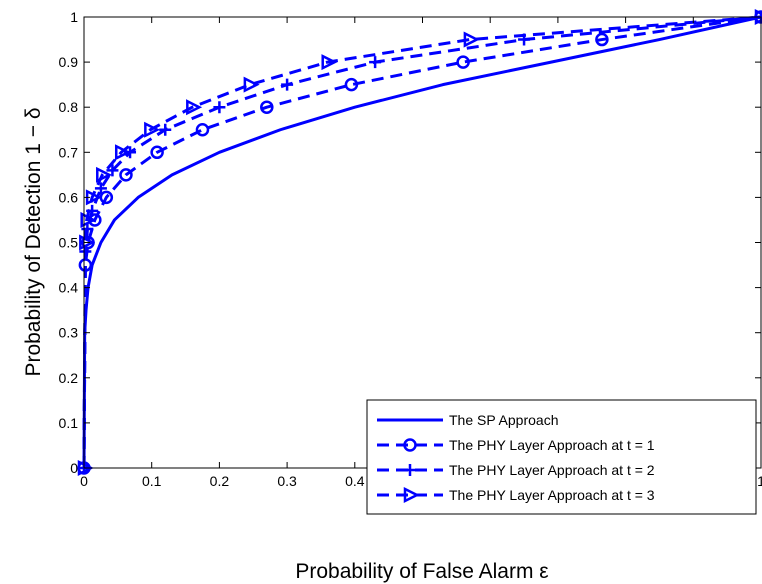 This screenshot has height=584, width=762. What do you see at coordinates (552, 445) in the screenshot?
I see `legend-label: The PHY Layer Approach at t = 1` at bounding box center [552, 445].